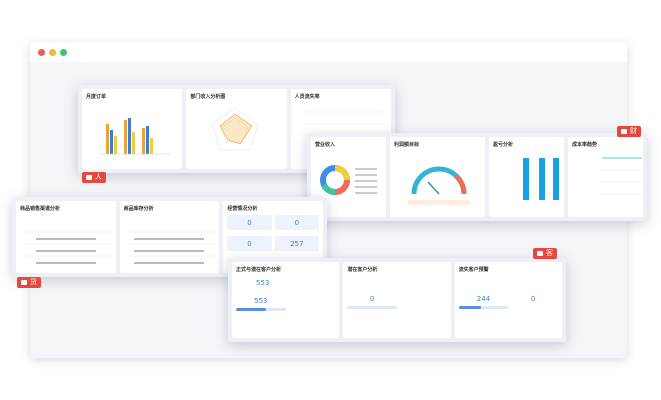  What do you see at coordinates (325, 145) in the screenshot?
I see `panel-title: 营业收入` at bounding box center [325, 145].